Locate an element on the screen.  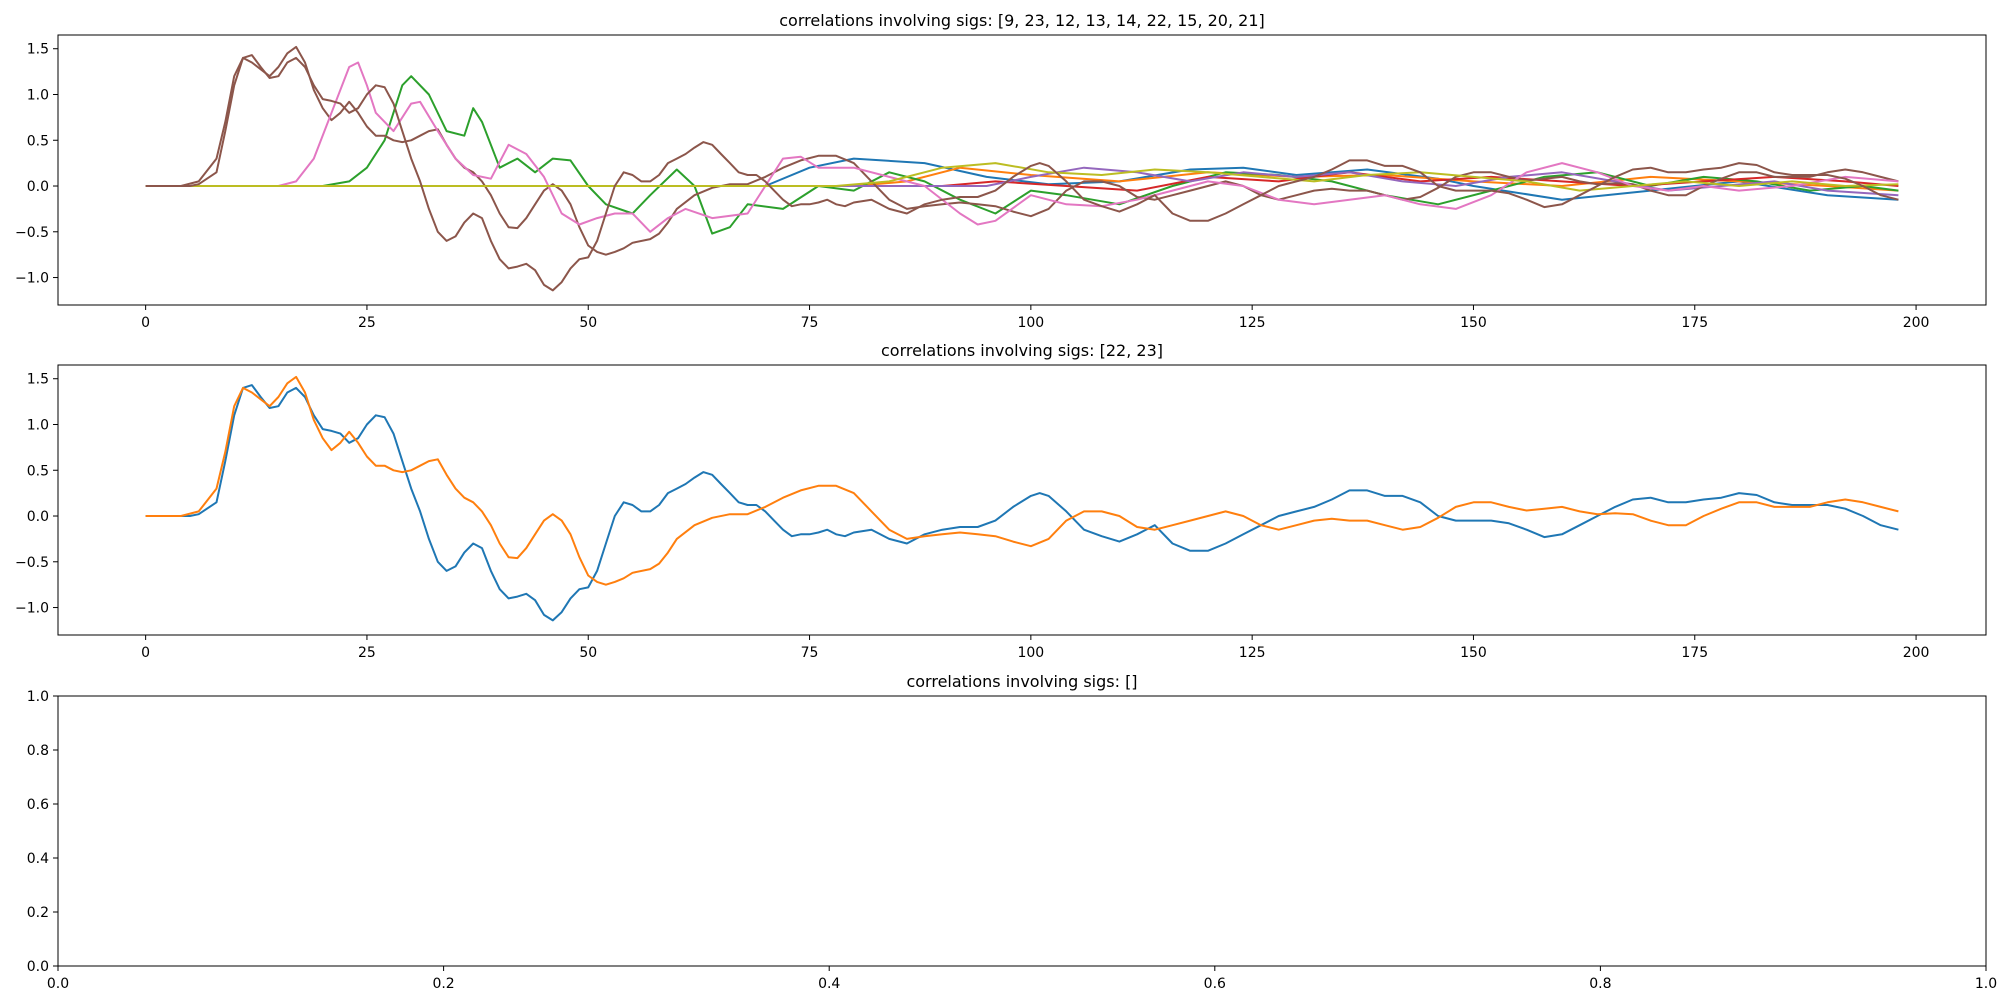
x-tick-label: 0.6 is located at coordinates (1215, 984).